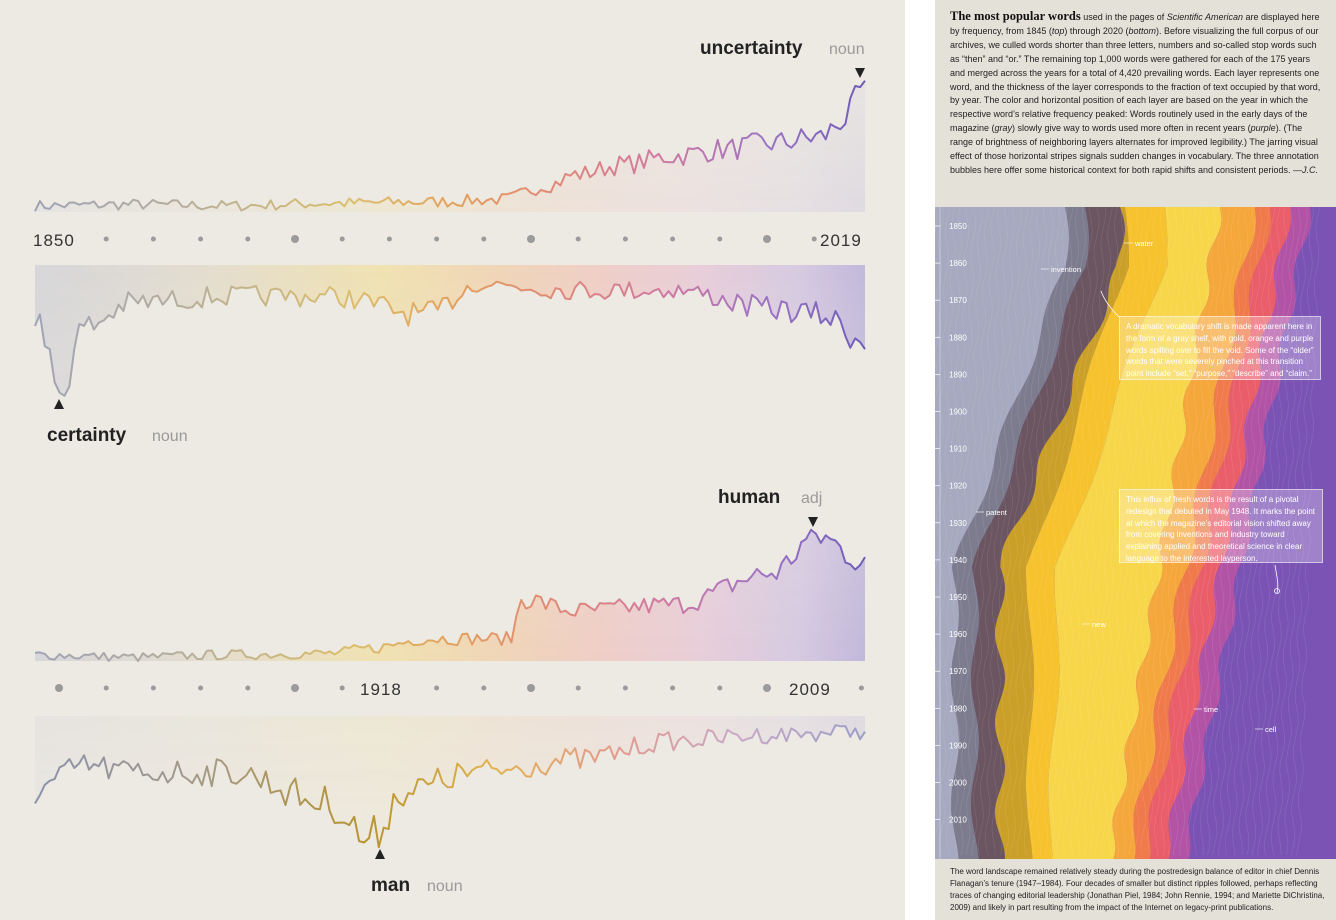 The width and height of the screenshot is (1336, 920). I want to click on axis-mid-label: 1918, so click(381, 689).